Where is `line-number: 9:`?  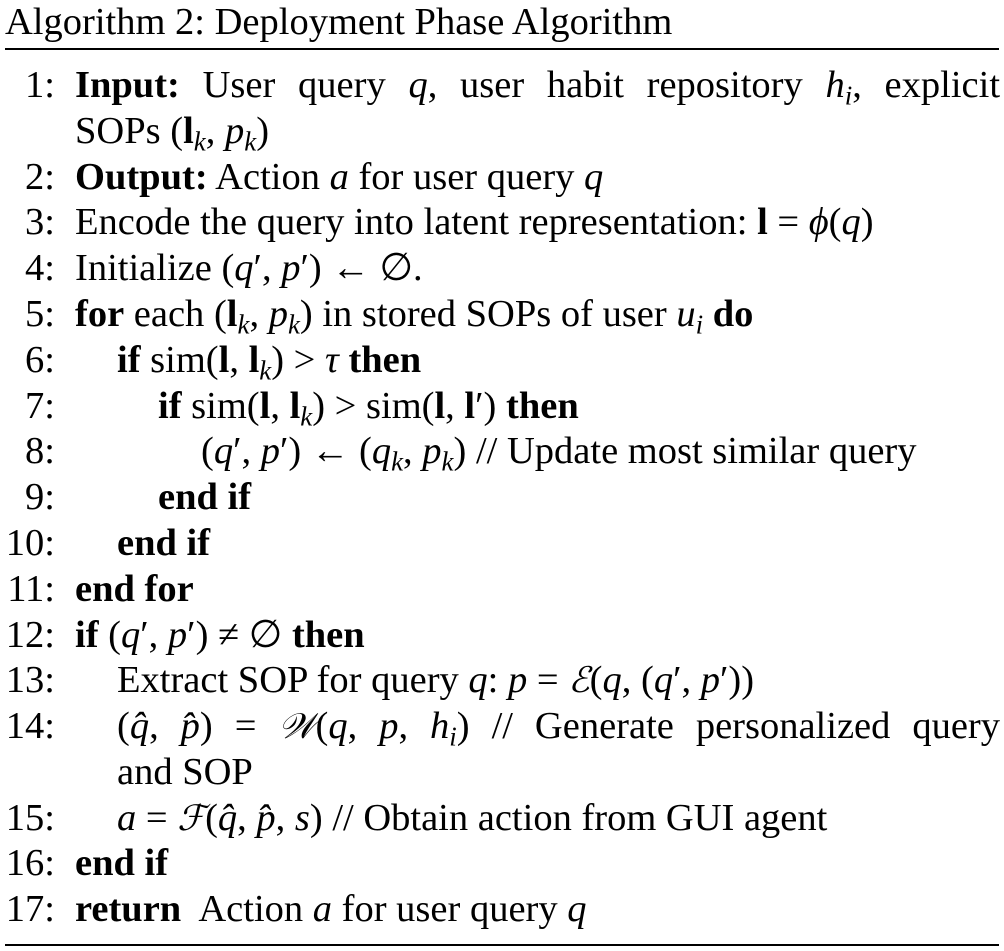 line-number: 9: is located at coordinates (40, 497).